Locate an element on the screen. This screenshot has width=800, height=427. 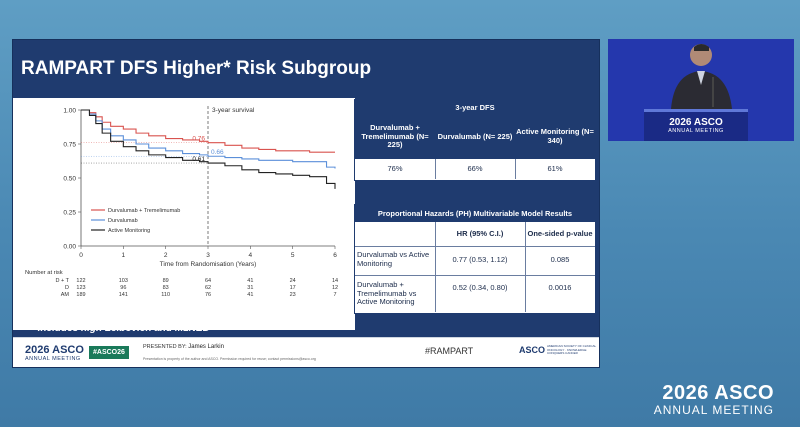
speaker-figure is located at coordinates (701, 90).